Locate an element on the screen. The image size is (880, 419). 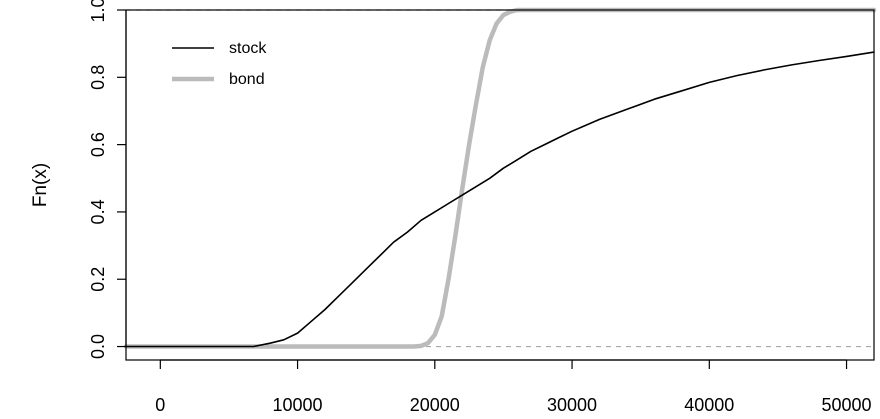
x-tick-label: 20000 is located at coordinates (435, 405).